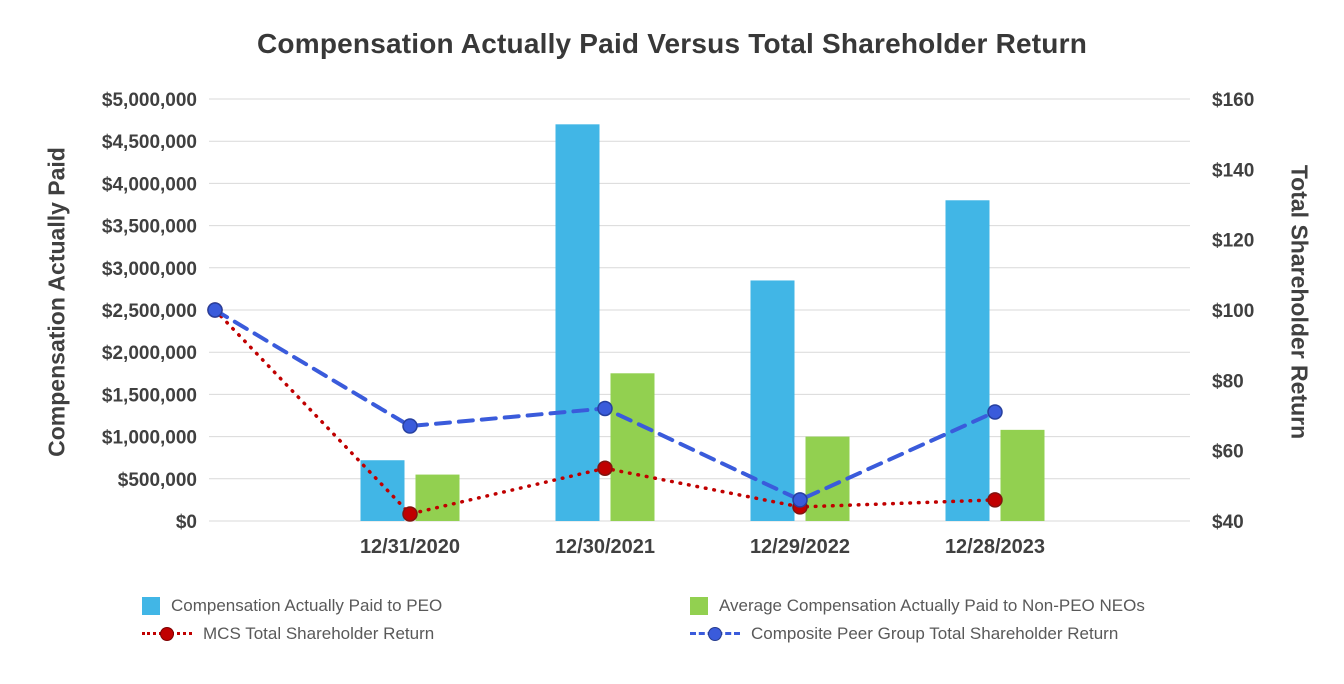  Describe the element at coordinates (1228, 452) in the screenshot. I see `right-axis-tick-label: $60` at that location.